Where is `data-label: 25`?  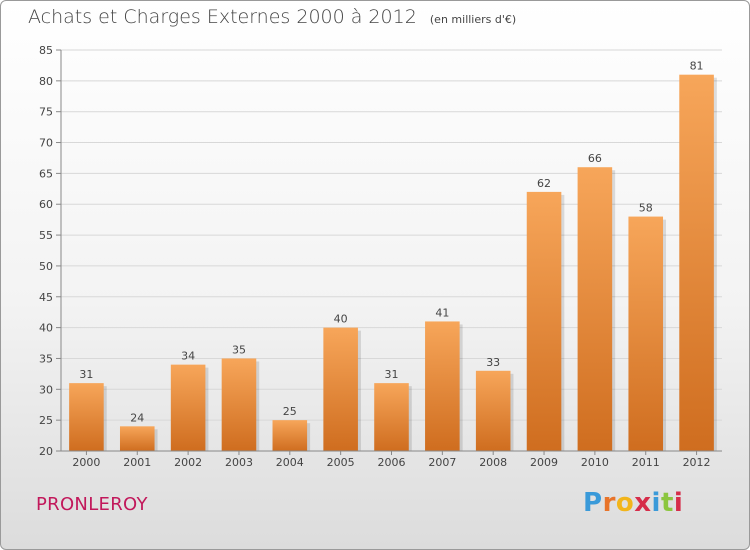
data-label: 25 is located at coordinates (290, 411).